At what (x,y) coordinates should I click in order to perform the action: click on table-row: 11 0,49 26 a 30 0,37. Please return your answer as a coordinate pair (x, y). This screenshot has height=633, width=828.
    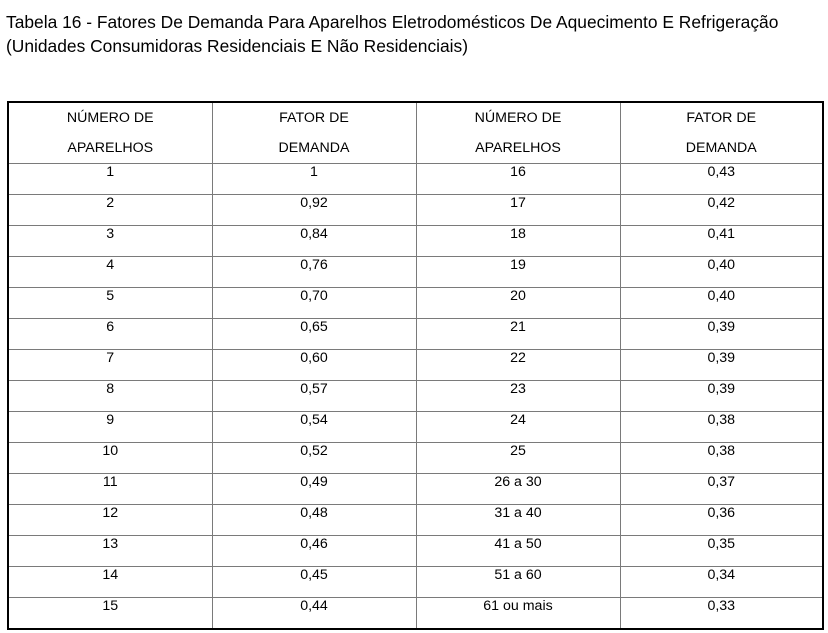
    Looking at the image, I should click on (415, 489).